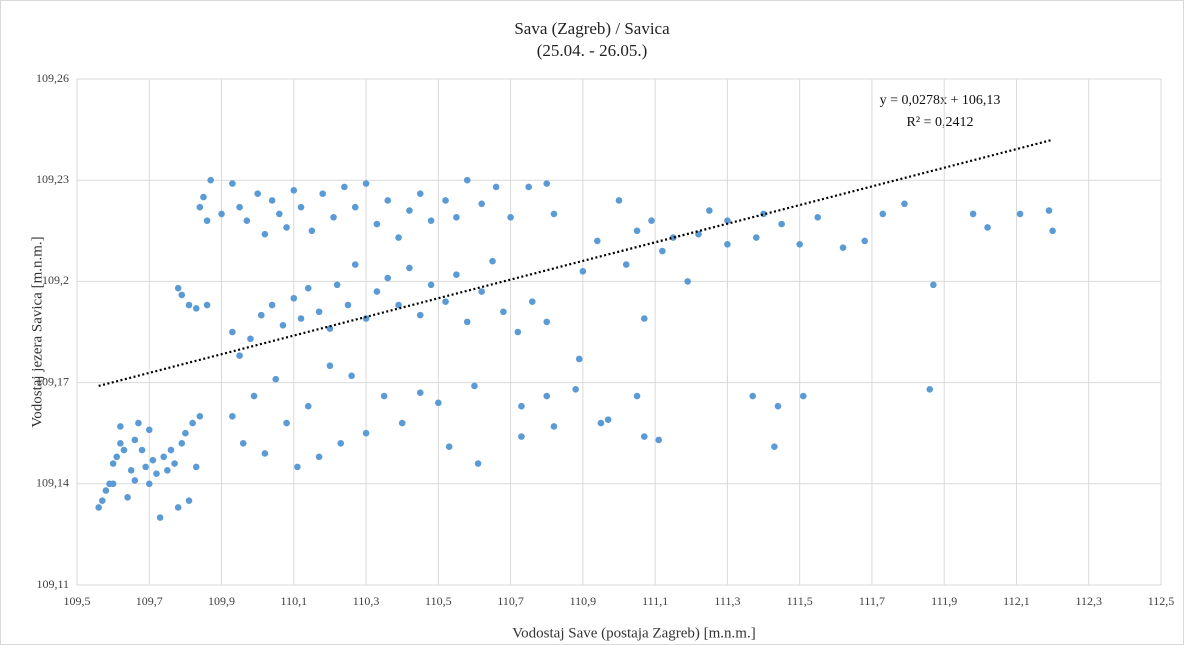  Describe the element at coordinates (800, 601) in the screenshot. I see `x-tick-label: 111,5` at that location.